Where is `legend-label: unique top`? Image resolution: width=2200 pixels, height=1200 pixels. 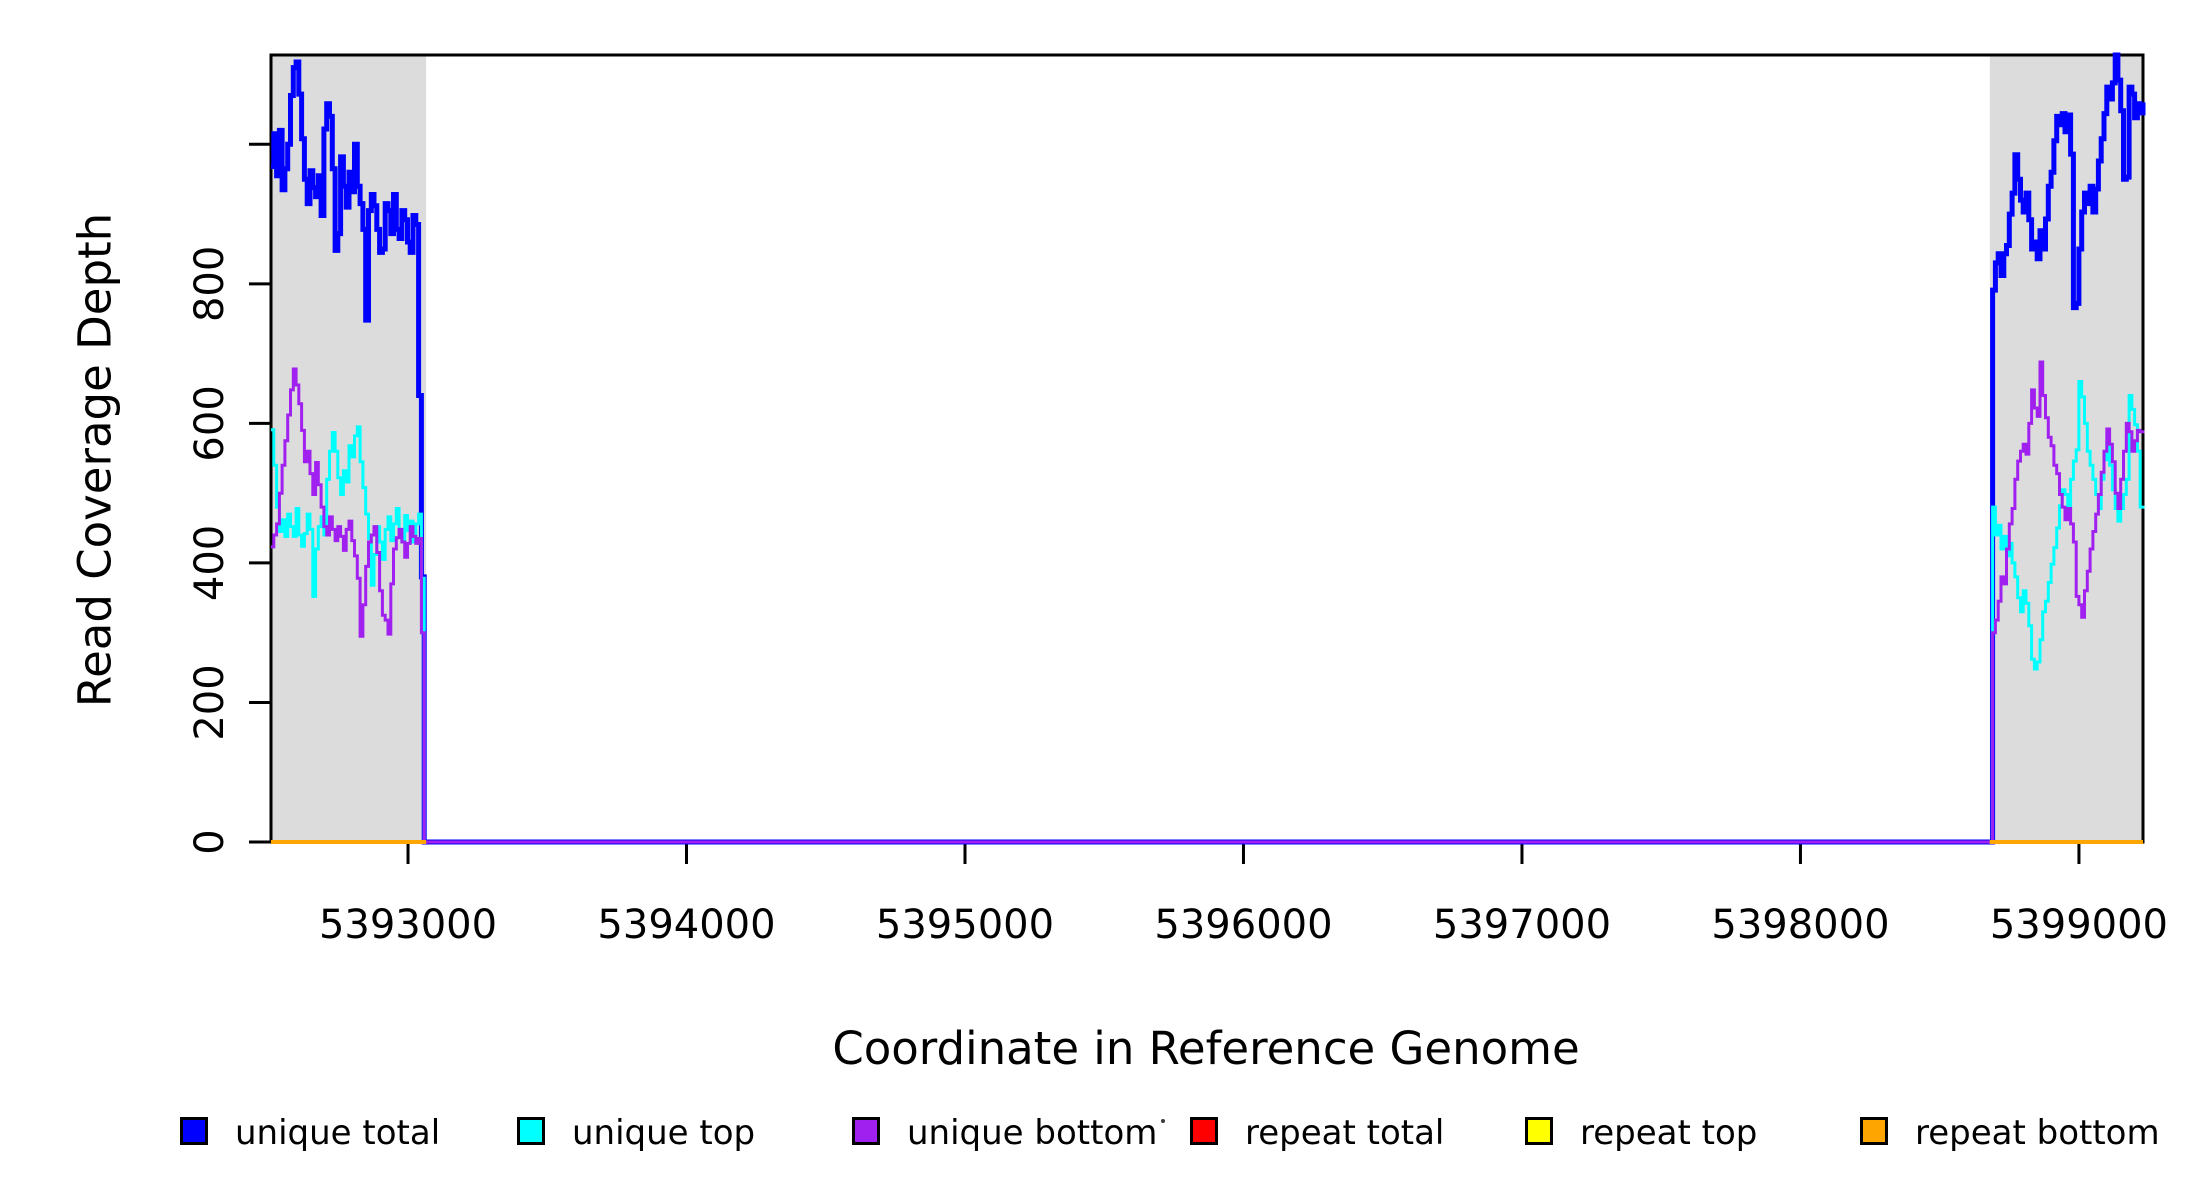 legend-label: unique top is located at coordinates (664, 1133).